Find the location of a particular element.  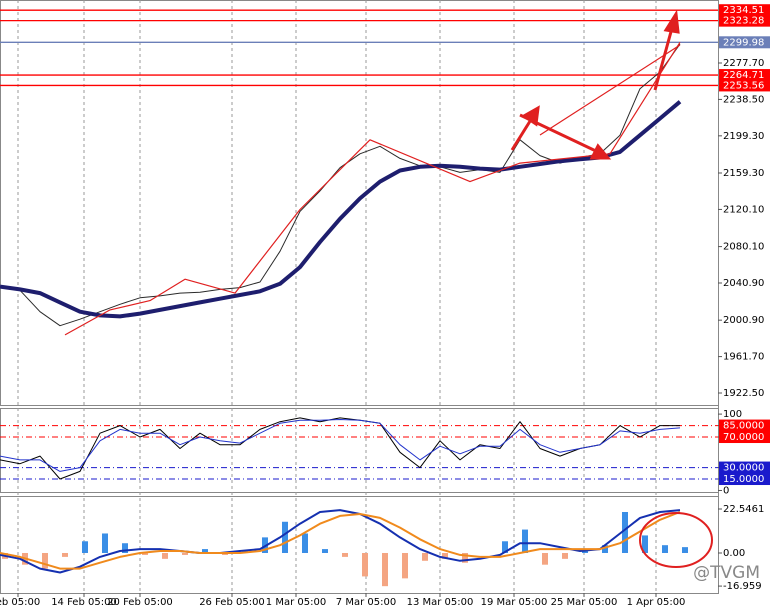

level-label: 2299.98 is located at coordinates (743, 42).